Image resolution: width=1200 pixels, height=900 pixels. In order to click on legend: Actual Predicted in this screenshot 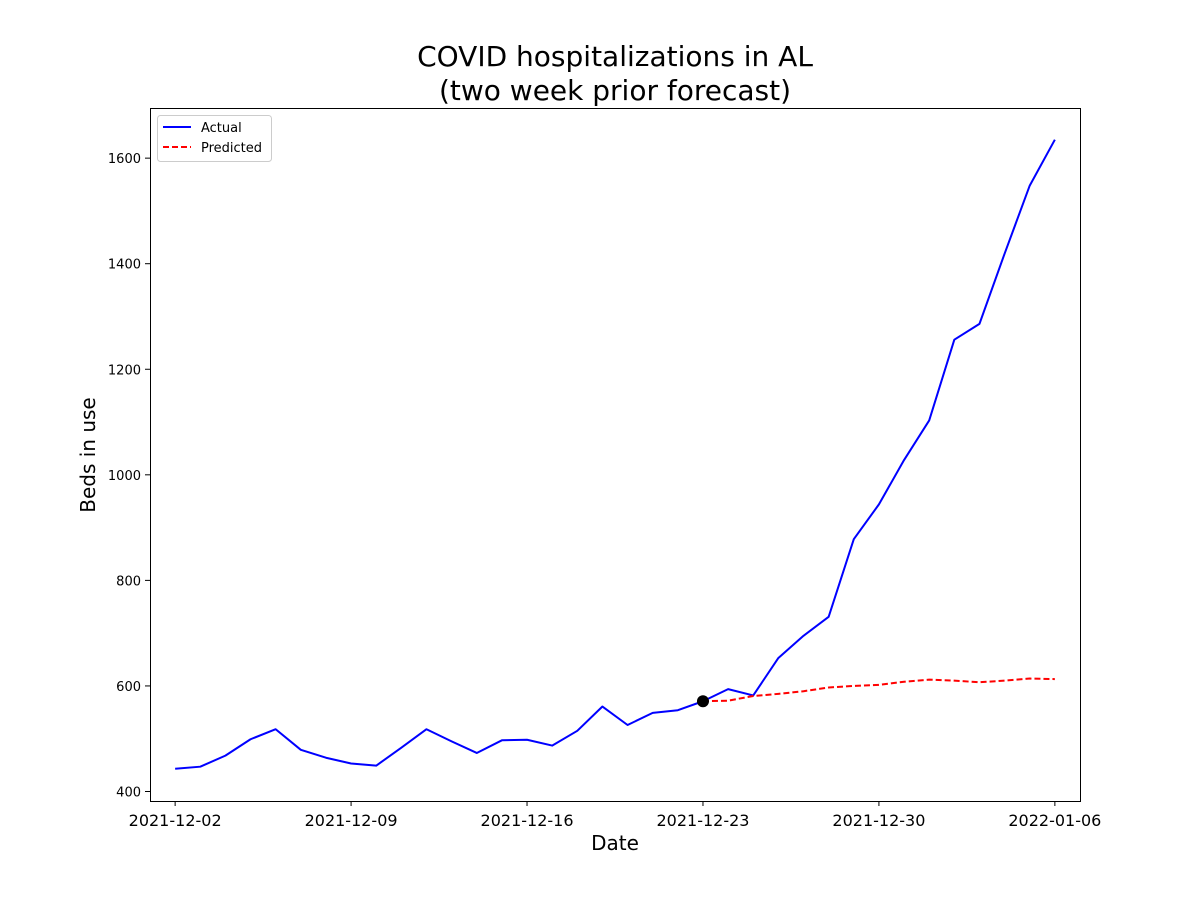, I will do `click(214, 138)`.